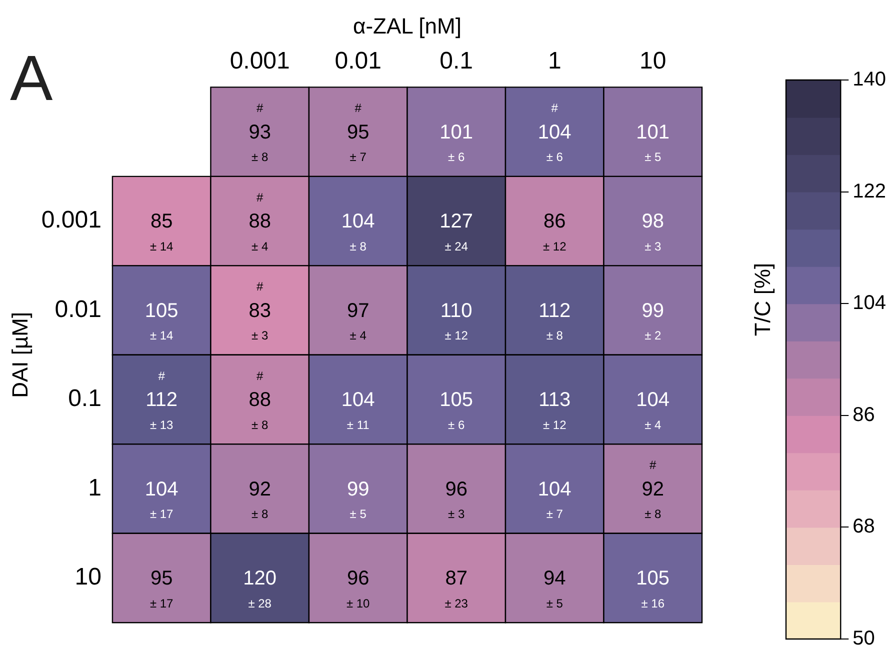 Image resolution: width=894 pixels, height=655 pixels. I want to click on data-label: 104 ± 4, so click(653, 410).